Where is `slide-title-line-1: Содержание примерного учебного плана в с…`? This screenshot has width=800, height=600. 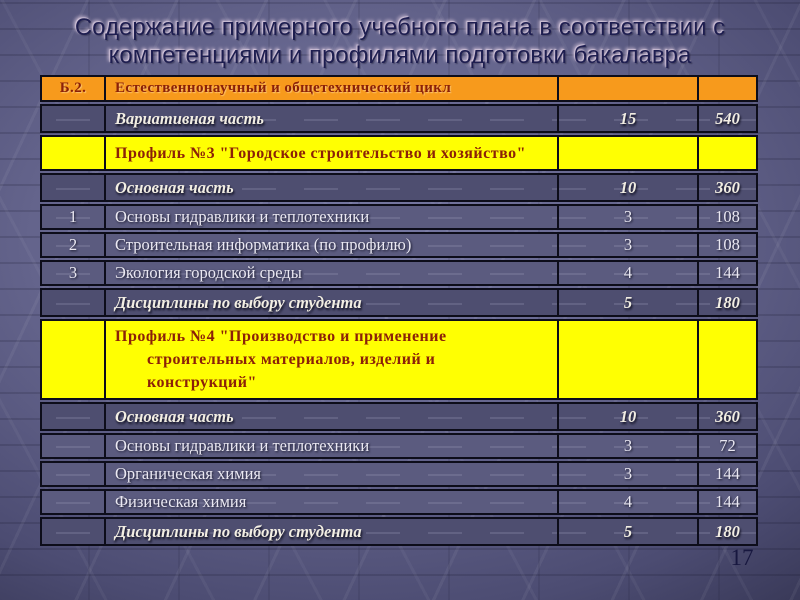
slide-title-line-1: Содержание примерного учебного плана в с… is located at coordinates (400, 27).